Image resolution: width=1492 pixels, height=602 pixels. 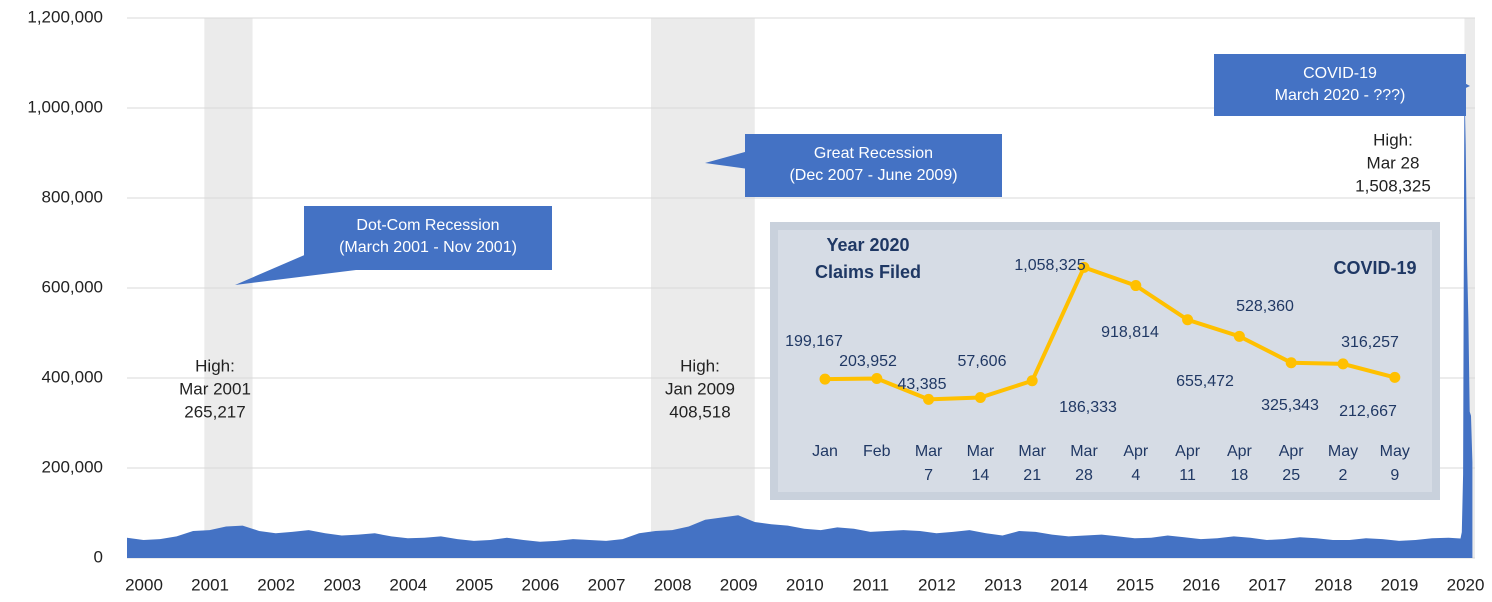 What do you see at coordinates (1374, 268) in the screenshot?
I see `inset-label: COVID-19` at bounding box center [1374, 268].